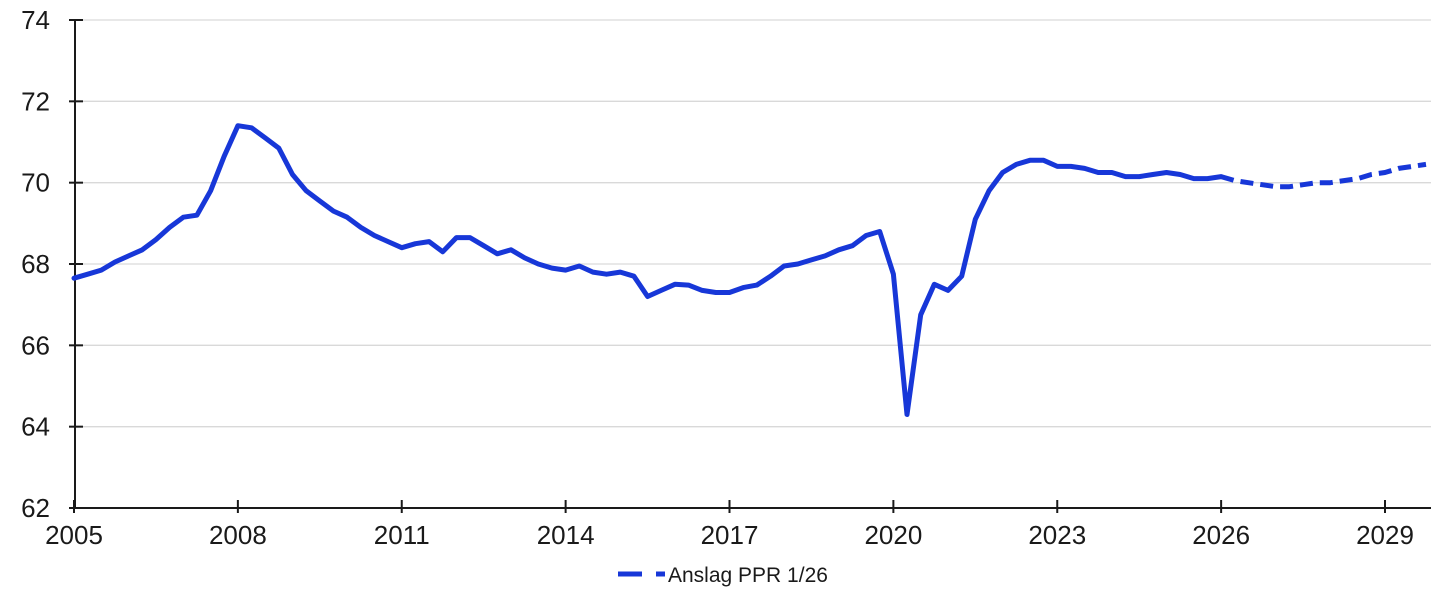  I want to click on x-tick-label: 2017, so click(730, 535).